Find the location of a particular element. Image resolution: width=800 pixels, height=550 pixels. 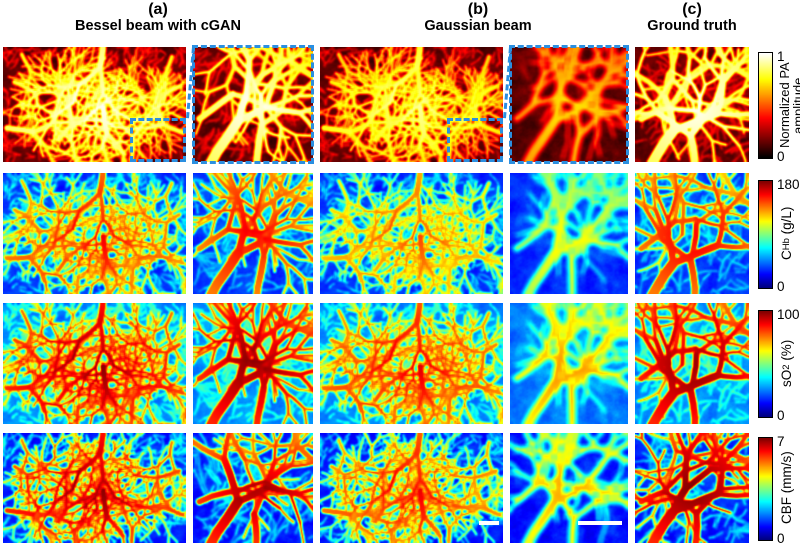

column-header-c: (c) Ground truth is located at coordinates (661, 17).